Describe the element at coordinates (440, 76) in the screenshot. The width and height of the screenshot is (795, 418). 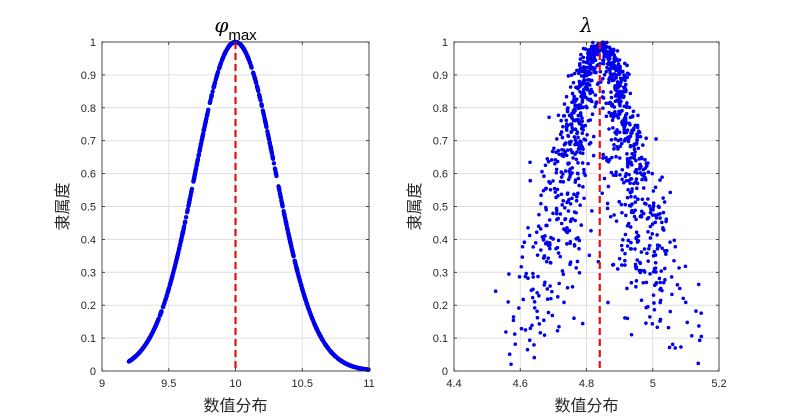
I see `y-tick-label: 0.9` at that location.